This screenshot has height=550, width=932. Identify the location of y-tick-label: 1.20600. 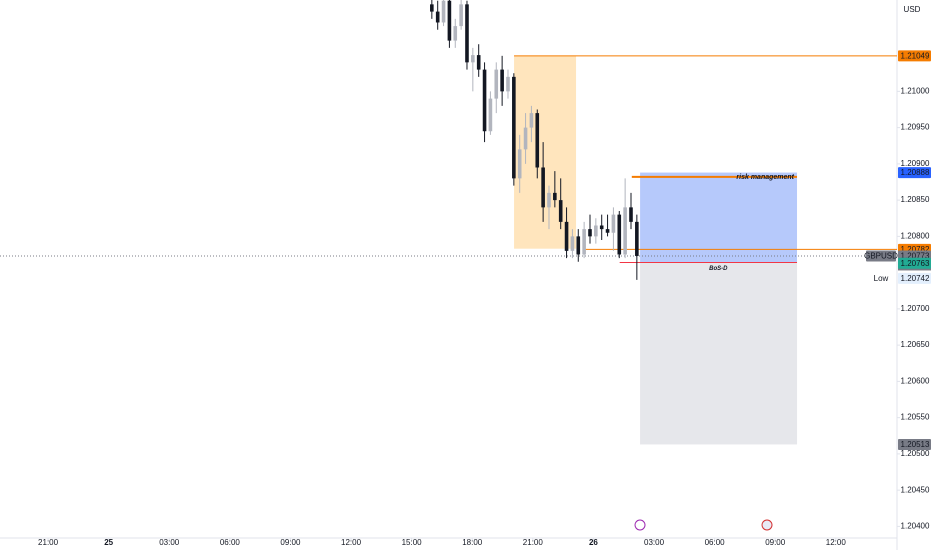
(915, 380).